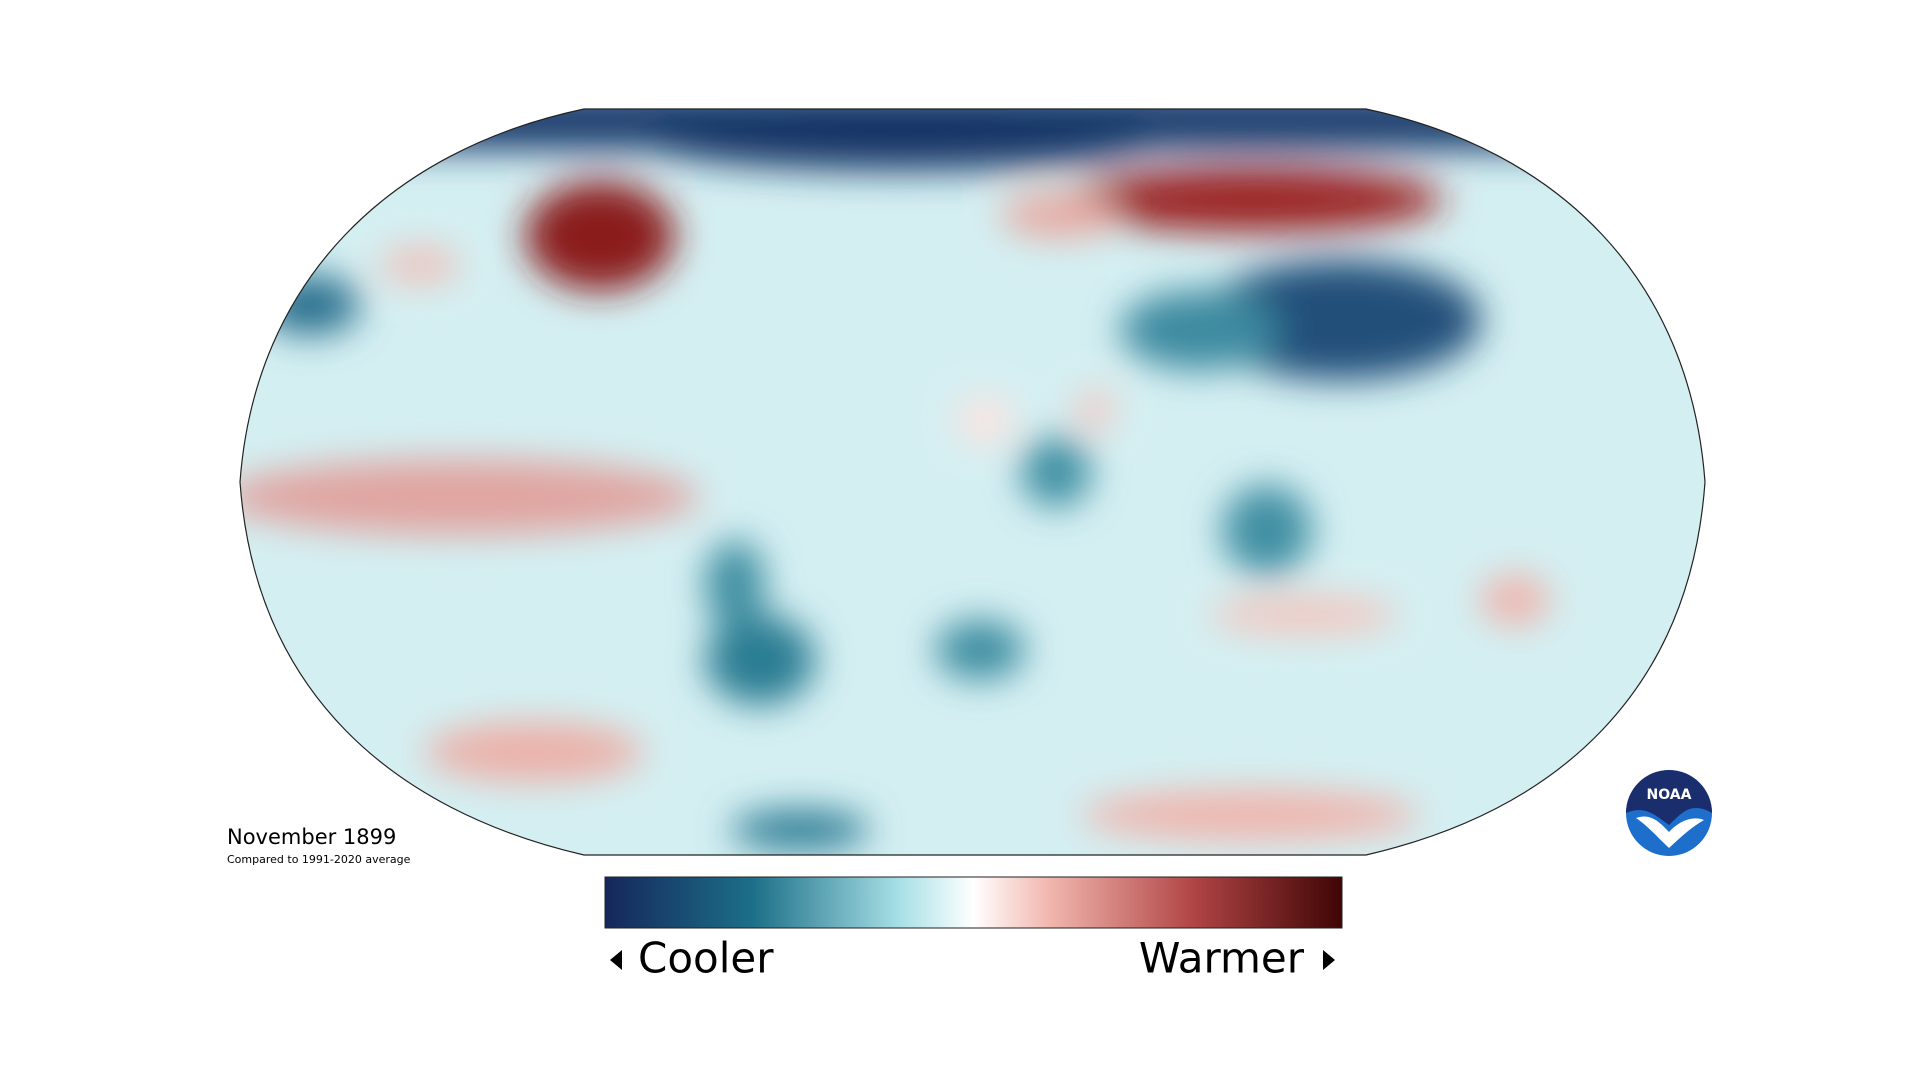 The width and height of the screenshot is (1920, 1080). What do you see at coordinates (1329, 960) in the screenshot?
I see `arrow-right` at bounding box center [1329, 960].